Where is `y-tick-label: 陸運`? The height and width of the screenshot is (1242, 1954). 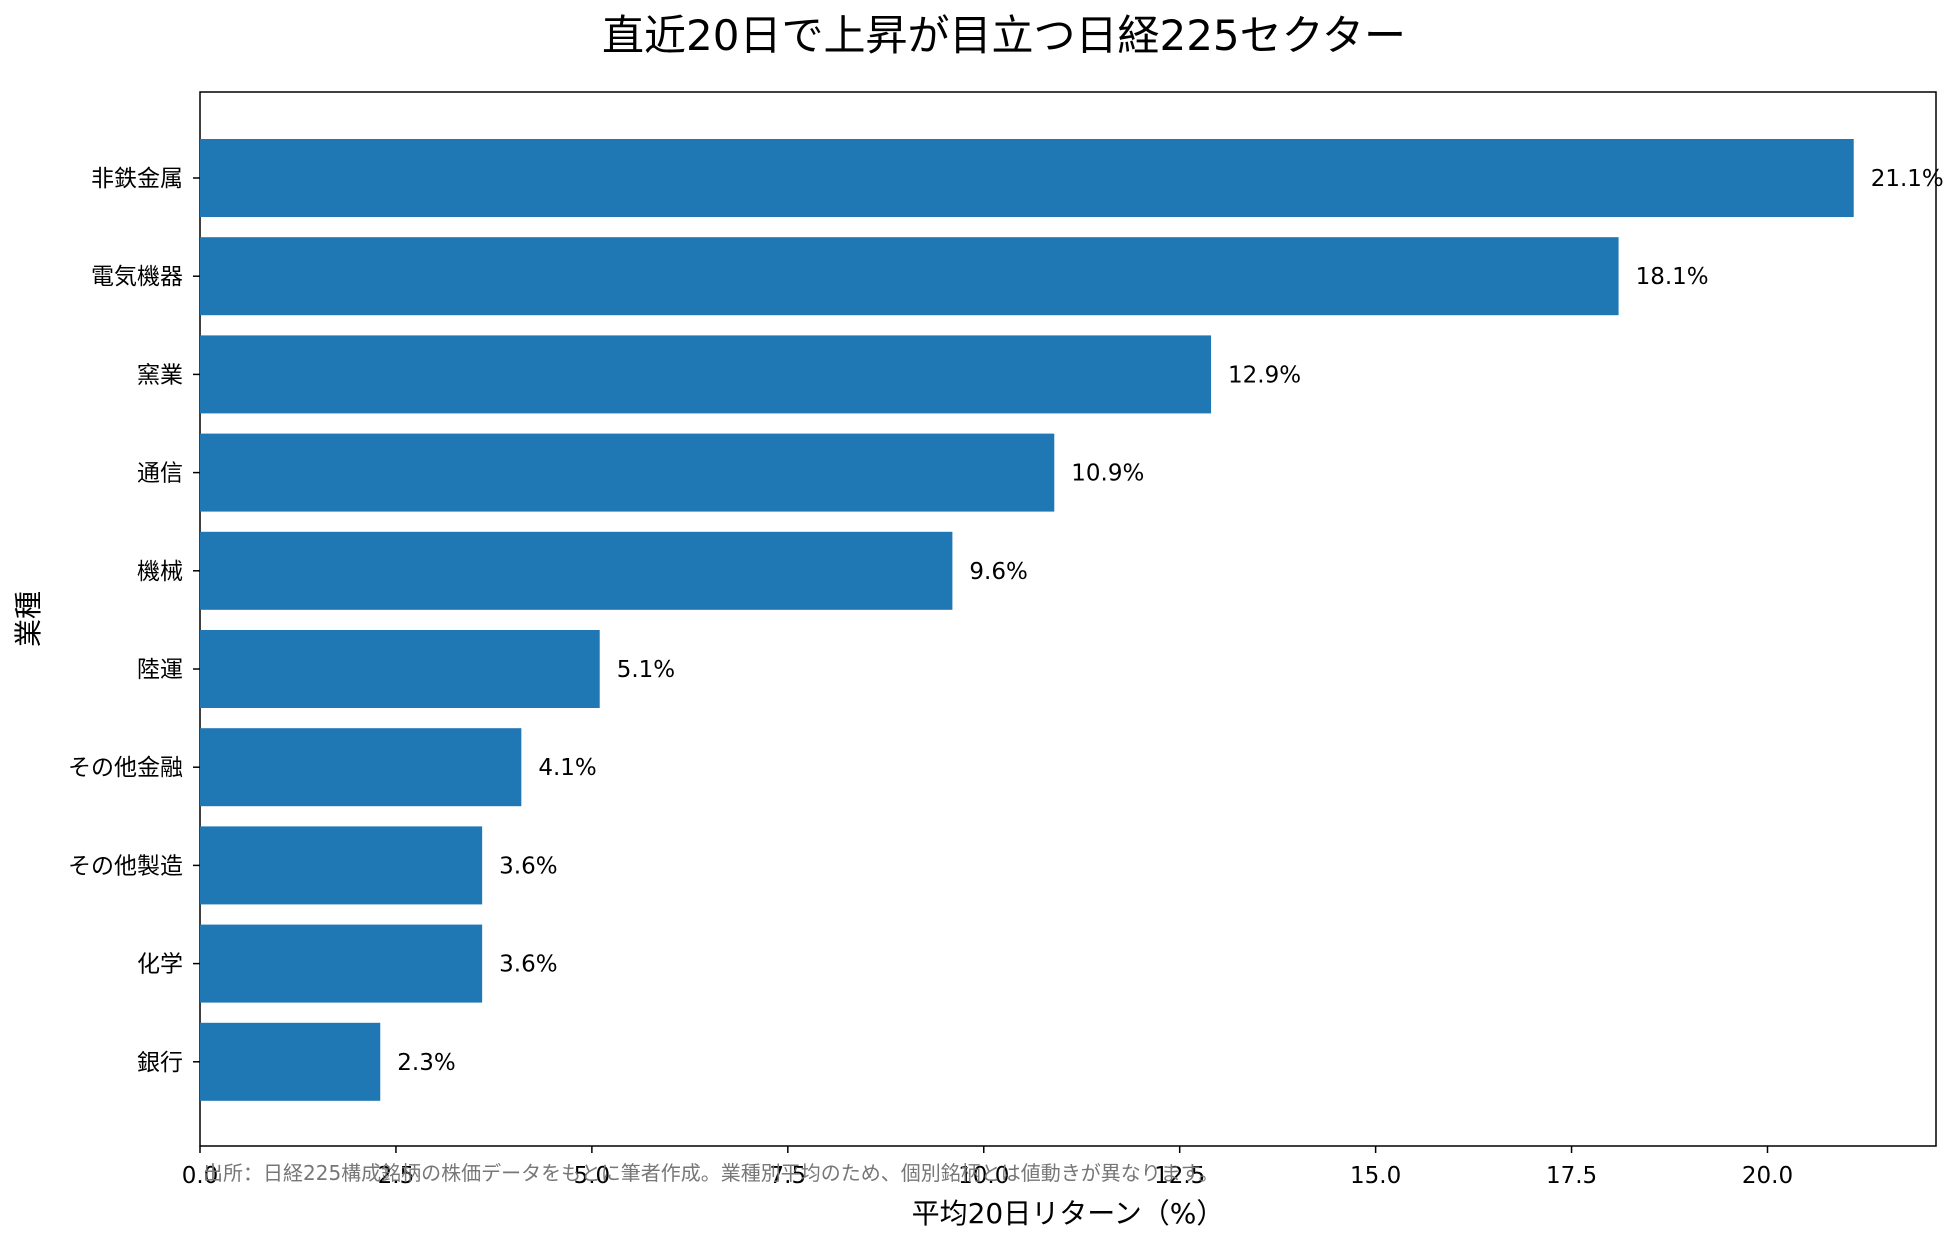 y-tick-label: 陸運 is located at coordinates (160, 670).